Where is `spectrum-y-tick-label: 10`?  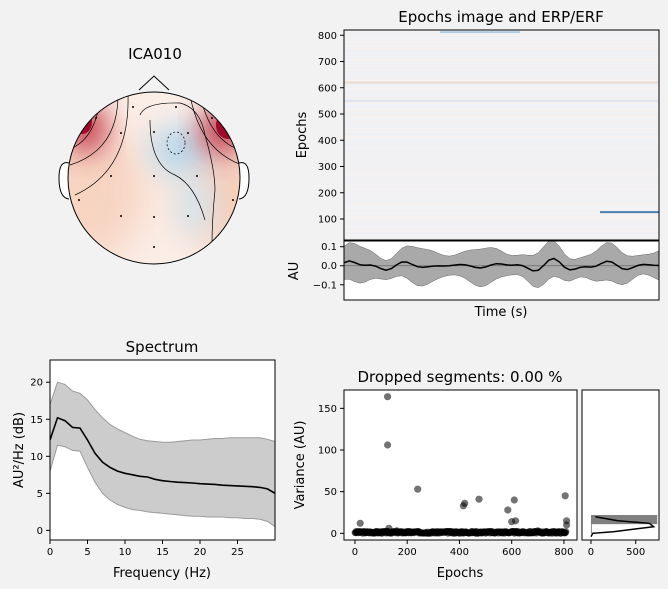
spectrum-y-tick-label: 10 is located at coordinates (36, 457).